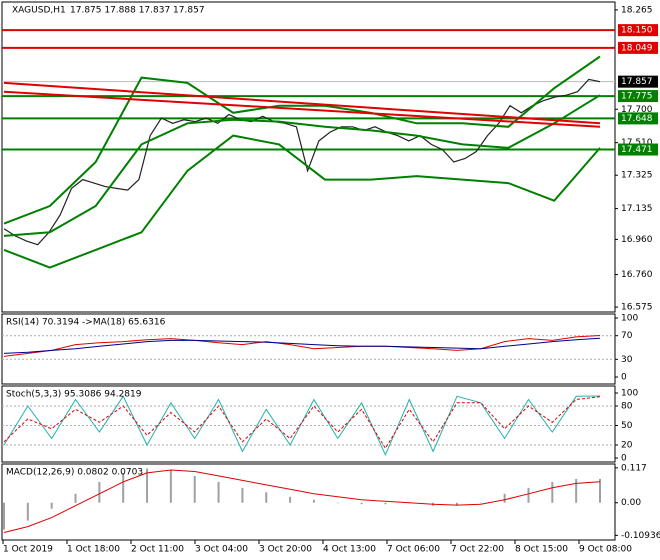 Image resolution: width=660 pixels, height=560 pixels. What do you see at coordinates (39, 11) in the screenshot?
I see `symbol: XAGUSD,H1` at bounding box center [39, 11].